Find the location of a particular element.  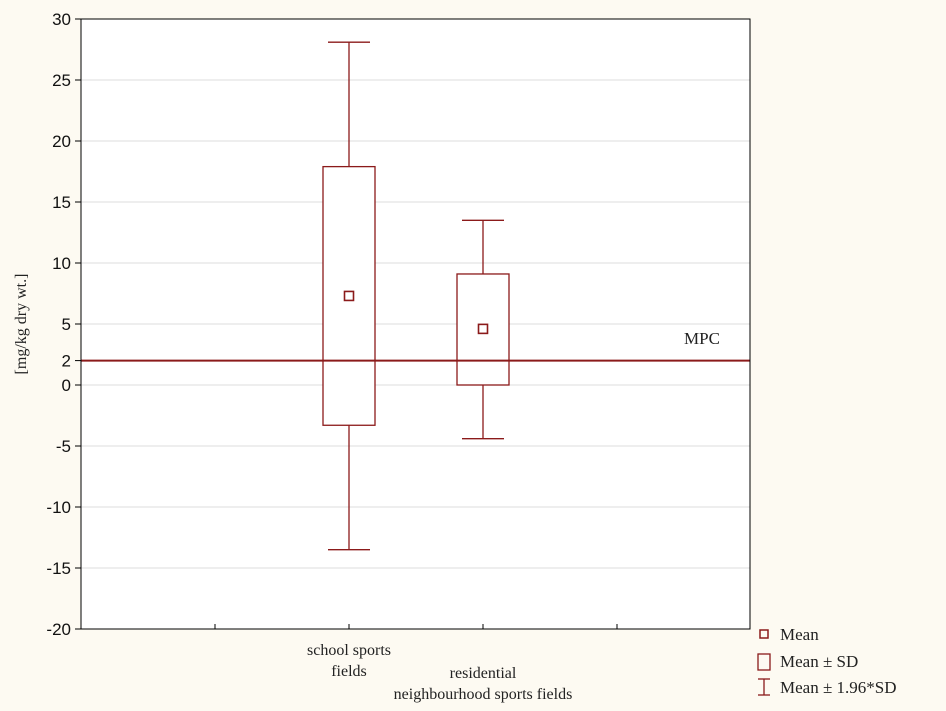

x-category-label: school sports is located at coordinates (349, 650).